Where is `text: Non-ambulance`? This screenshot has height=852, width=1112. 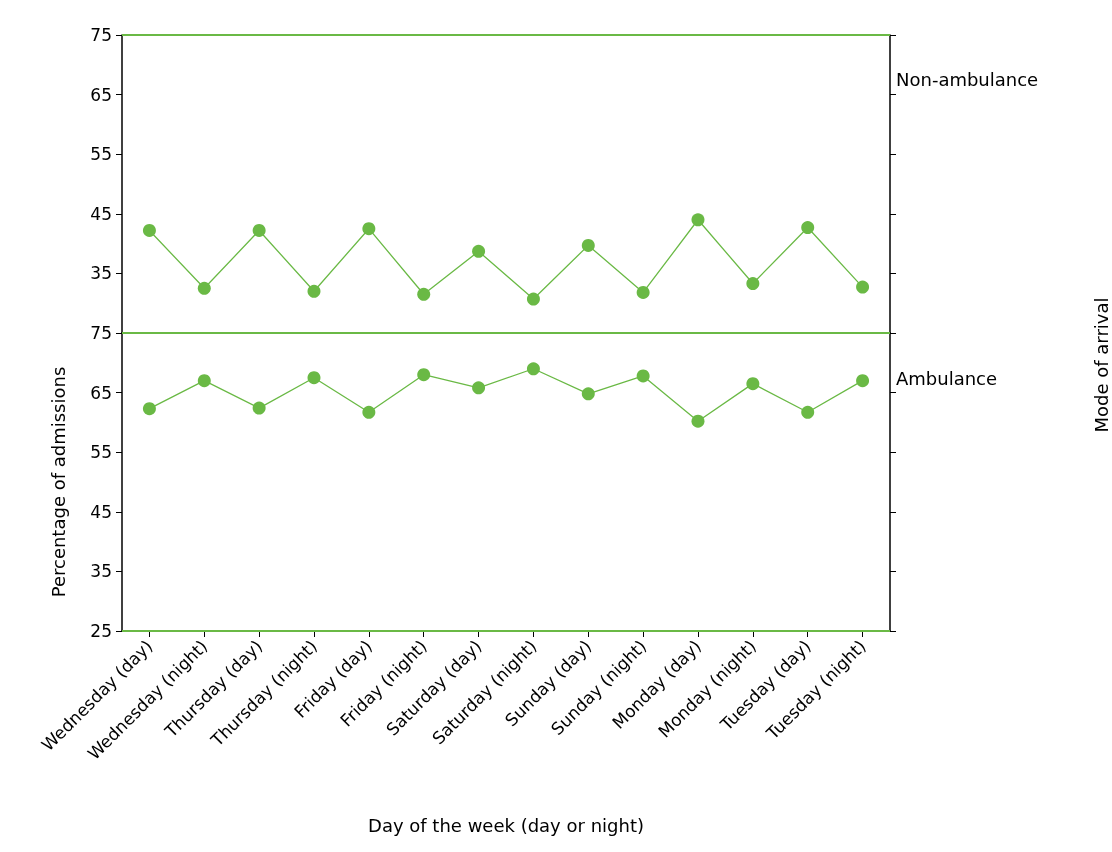
text: Non-ambulance is located at coordinates (967, 79).